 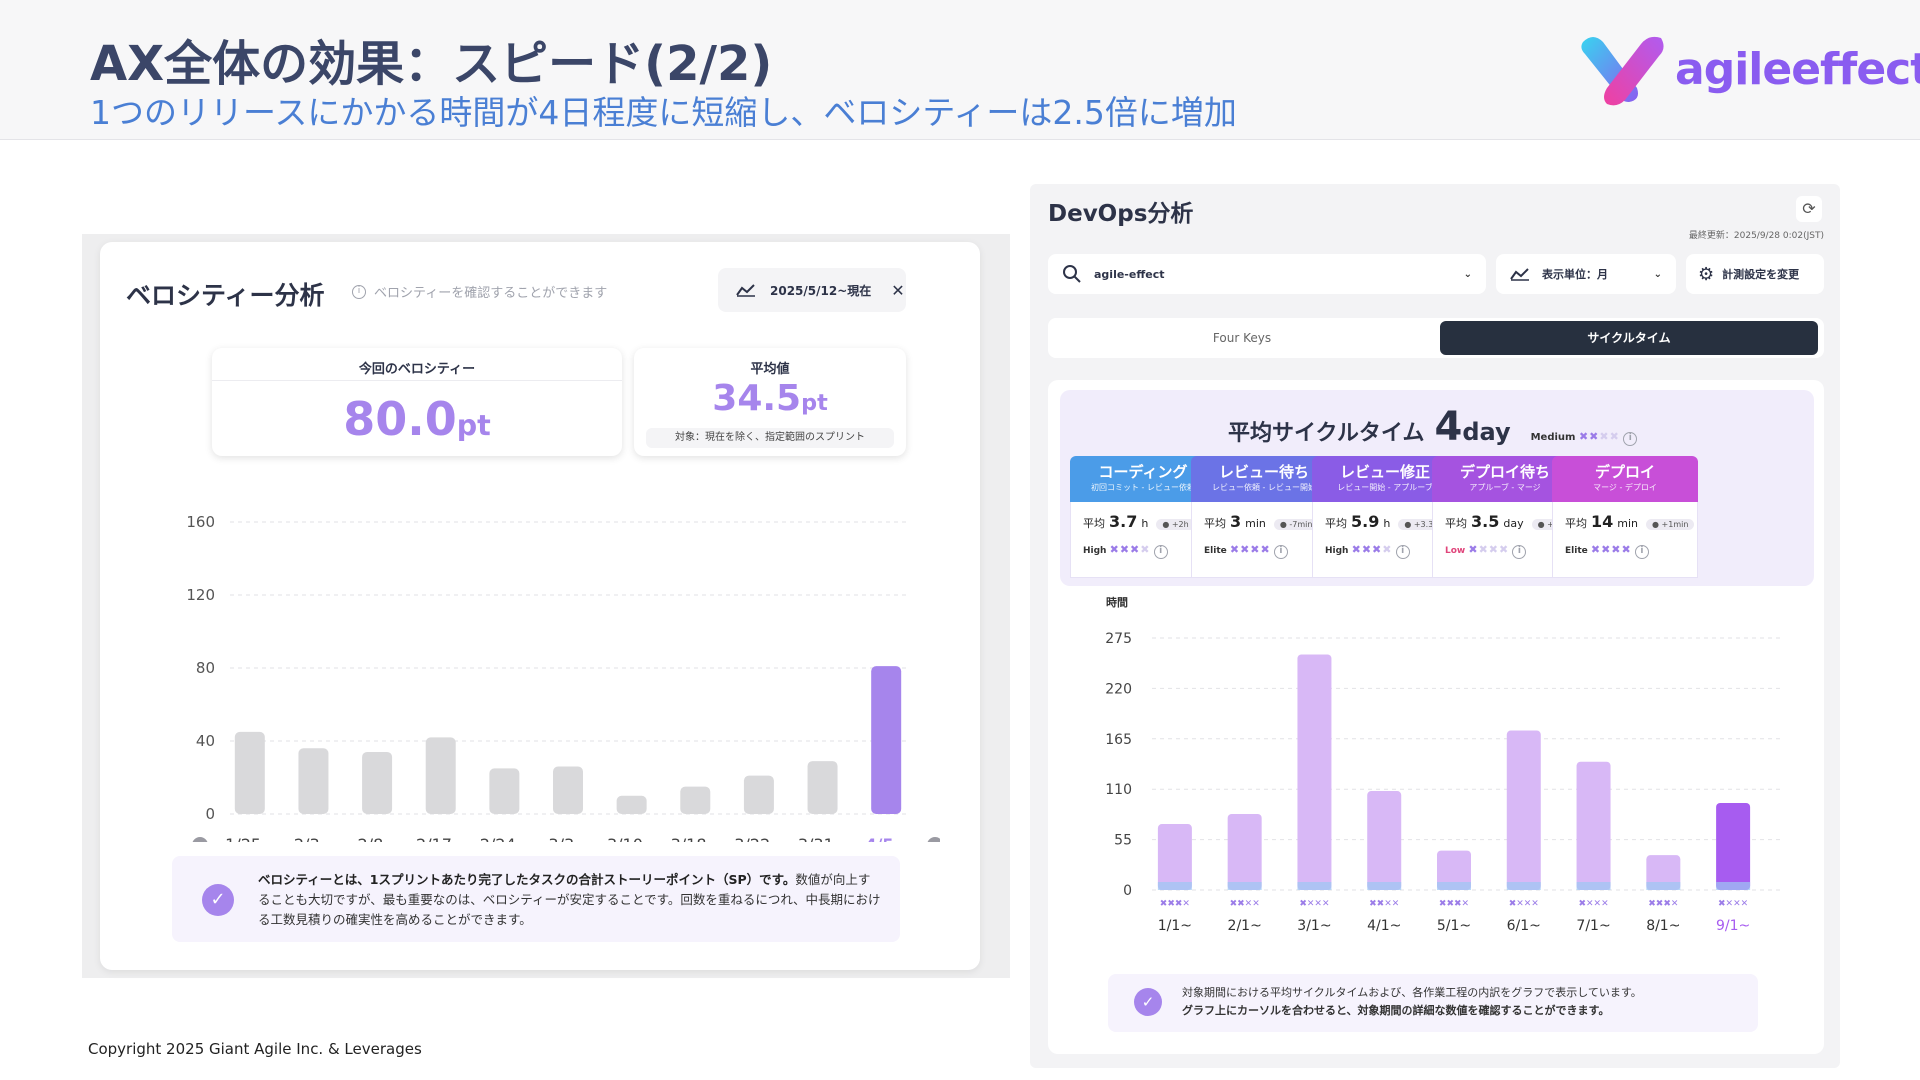 I want to click on next-arrow-icon, so click(x=933, y=839).